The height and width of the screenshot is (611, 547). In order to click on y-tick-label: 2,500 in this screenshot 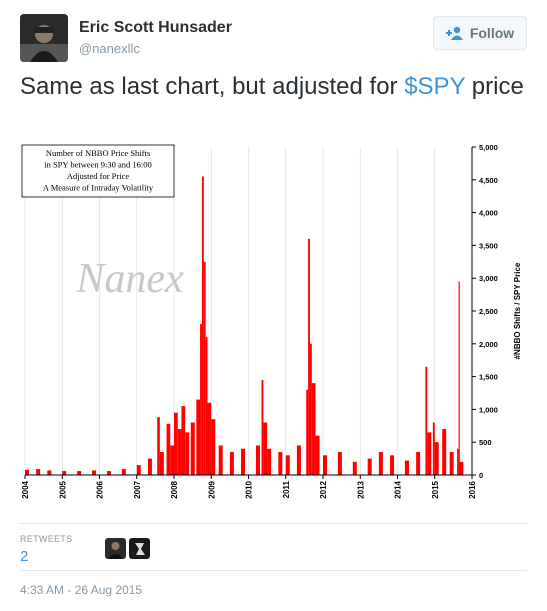, I will do `click(488, 311)`.